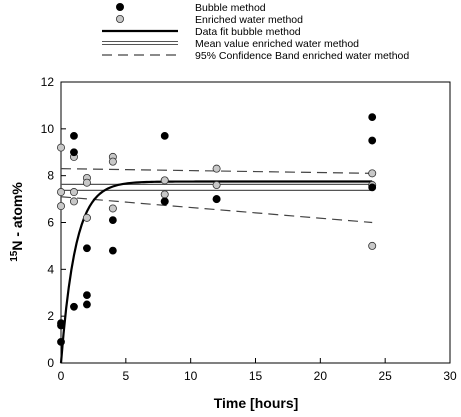 The height and width of the screenshot is (417, 461). What do you see at coordinates (256, 403) in the screenshot?
I see `x-axis-title: Time [hours]` at bounding box center [256, 403].